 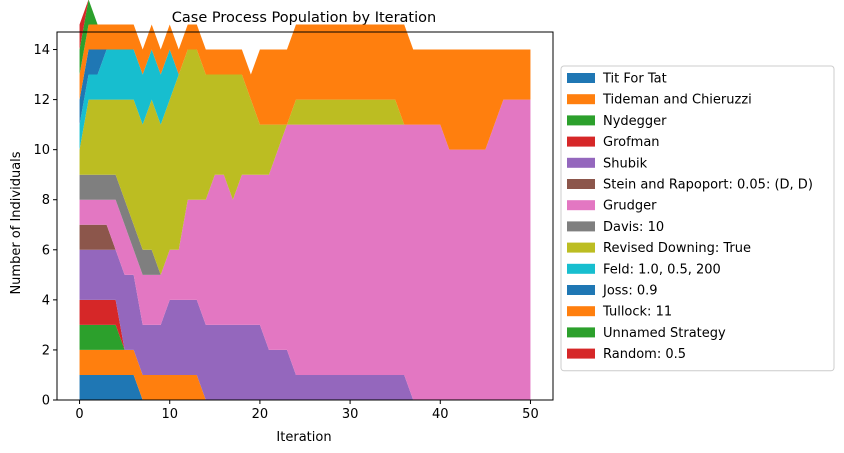 What do you see at coordinates (304, 18) in the screenshot?
I see `chart-title: Case Process Population by Iteration` at bounding box center [304, 18].